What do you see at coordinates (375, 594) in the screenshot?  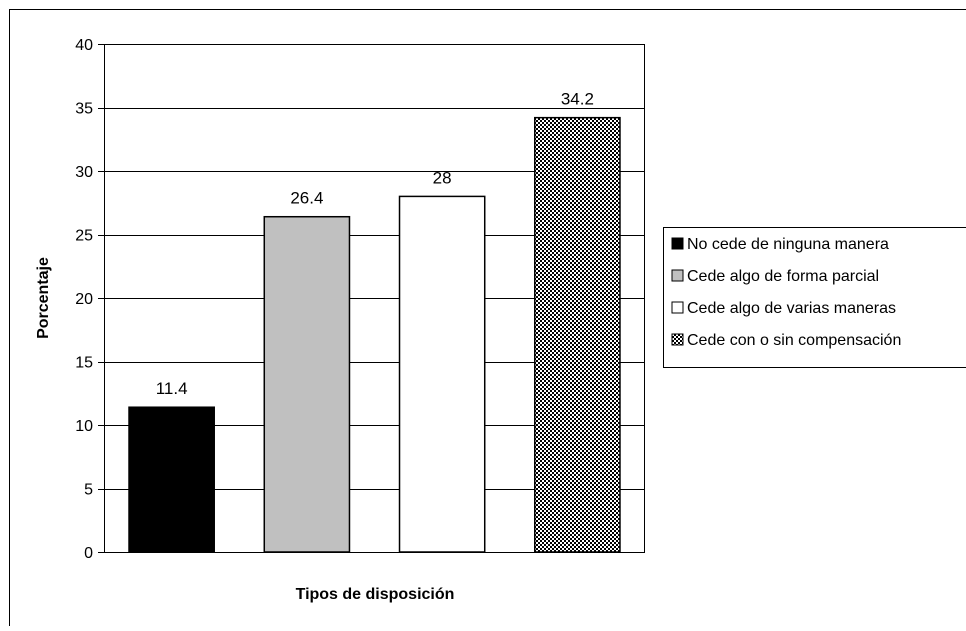 I see `x-axis-title: Tipos de disposición` at bounding box center [375, 594].